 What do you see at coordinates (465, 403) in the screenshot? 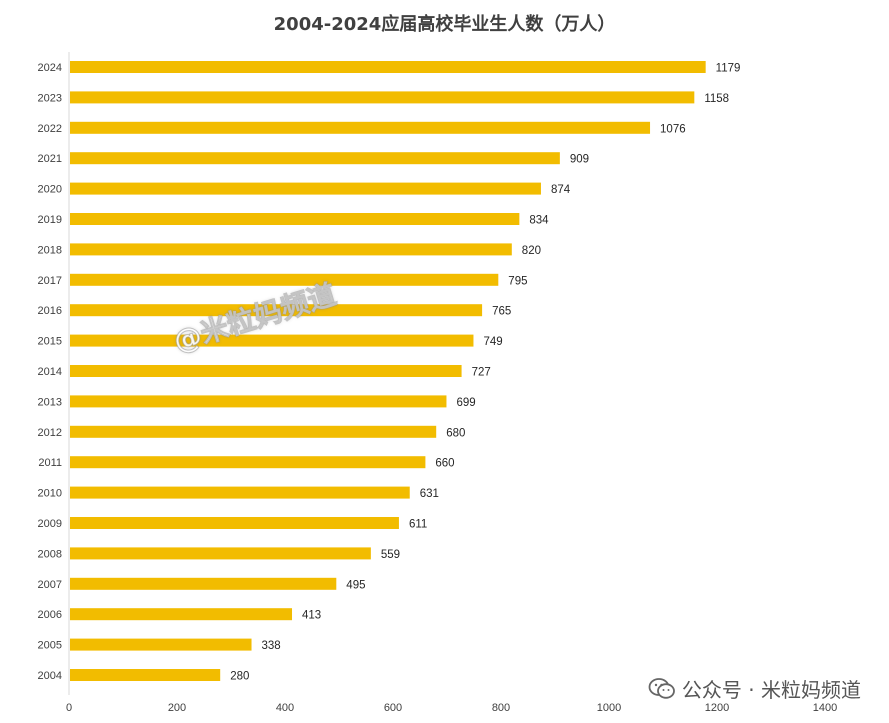
I see `data-label: 699` at bounding box center [465, 403].